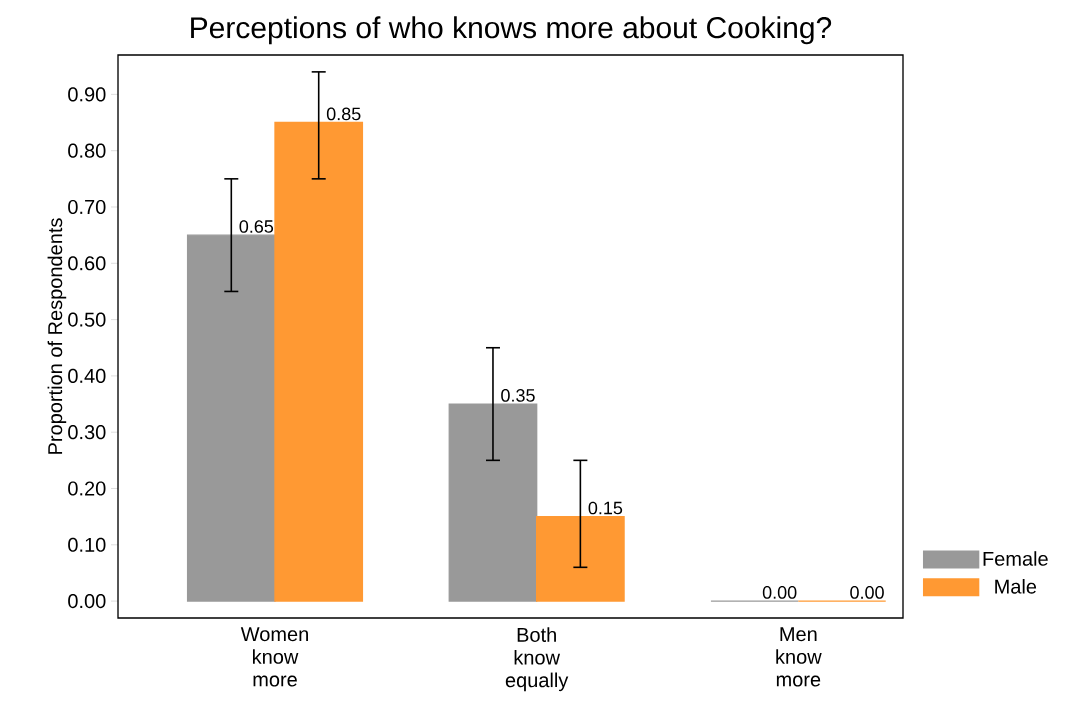 The height and width of the screenshot is (709, 1086). What do you see at coordinates (1015, 558) in the screenshot?
I see `legend-label: Female` at bounding box center [1015, 558].